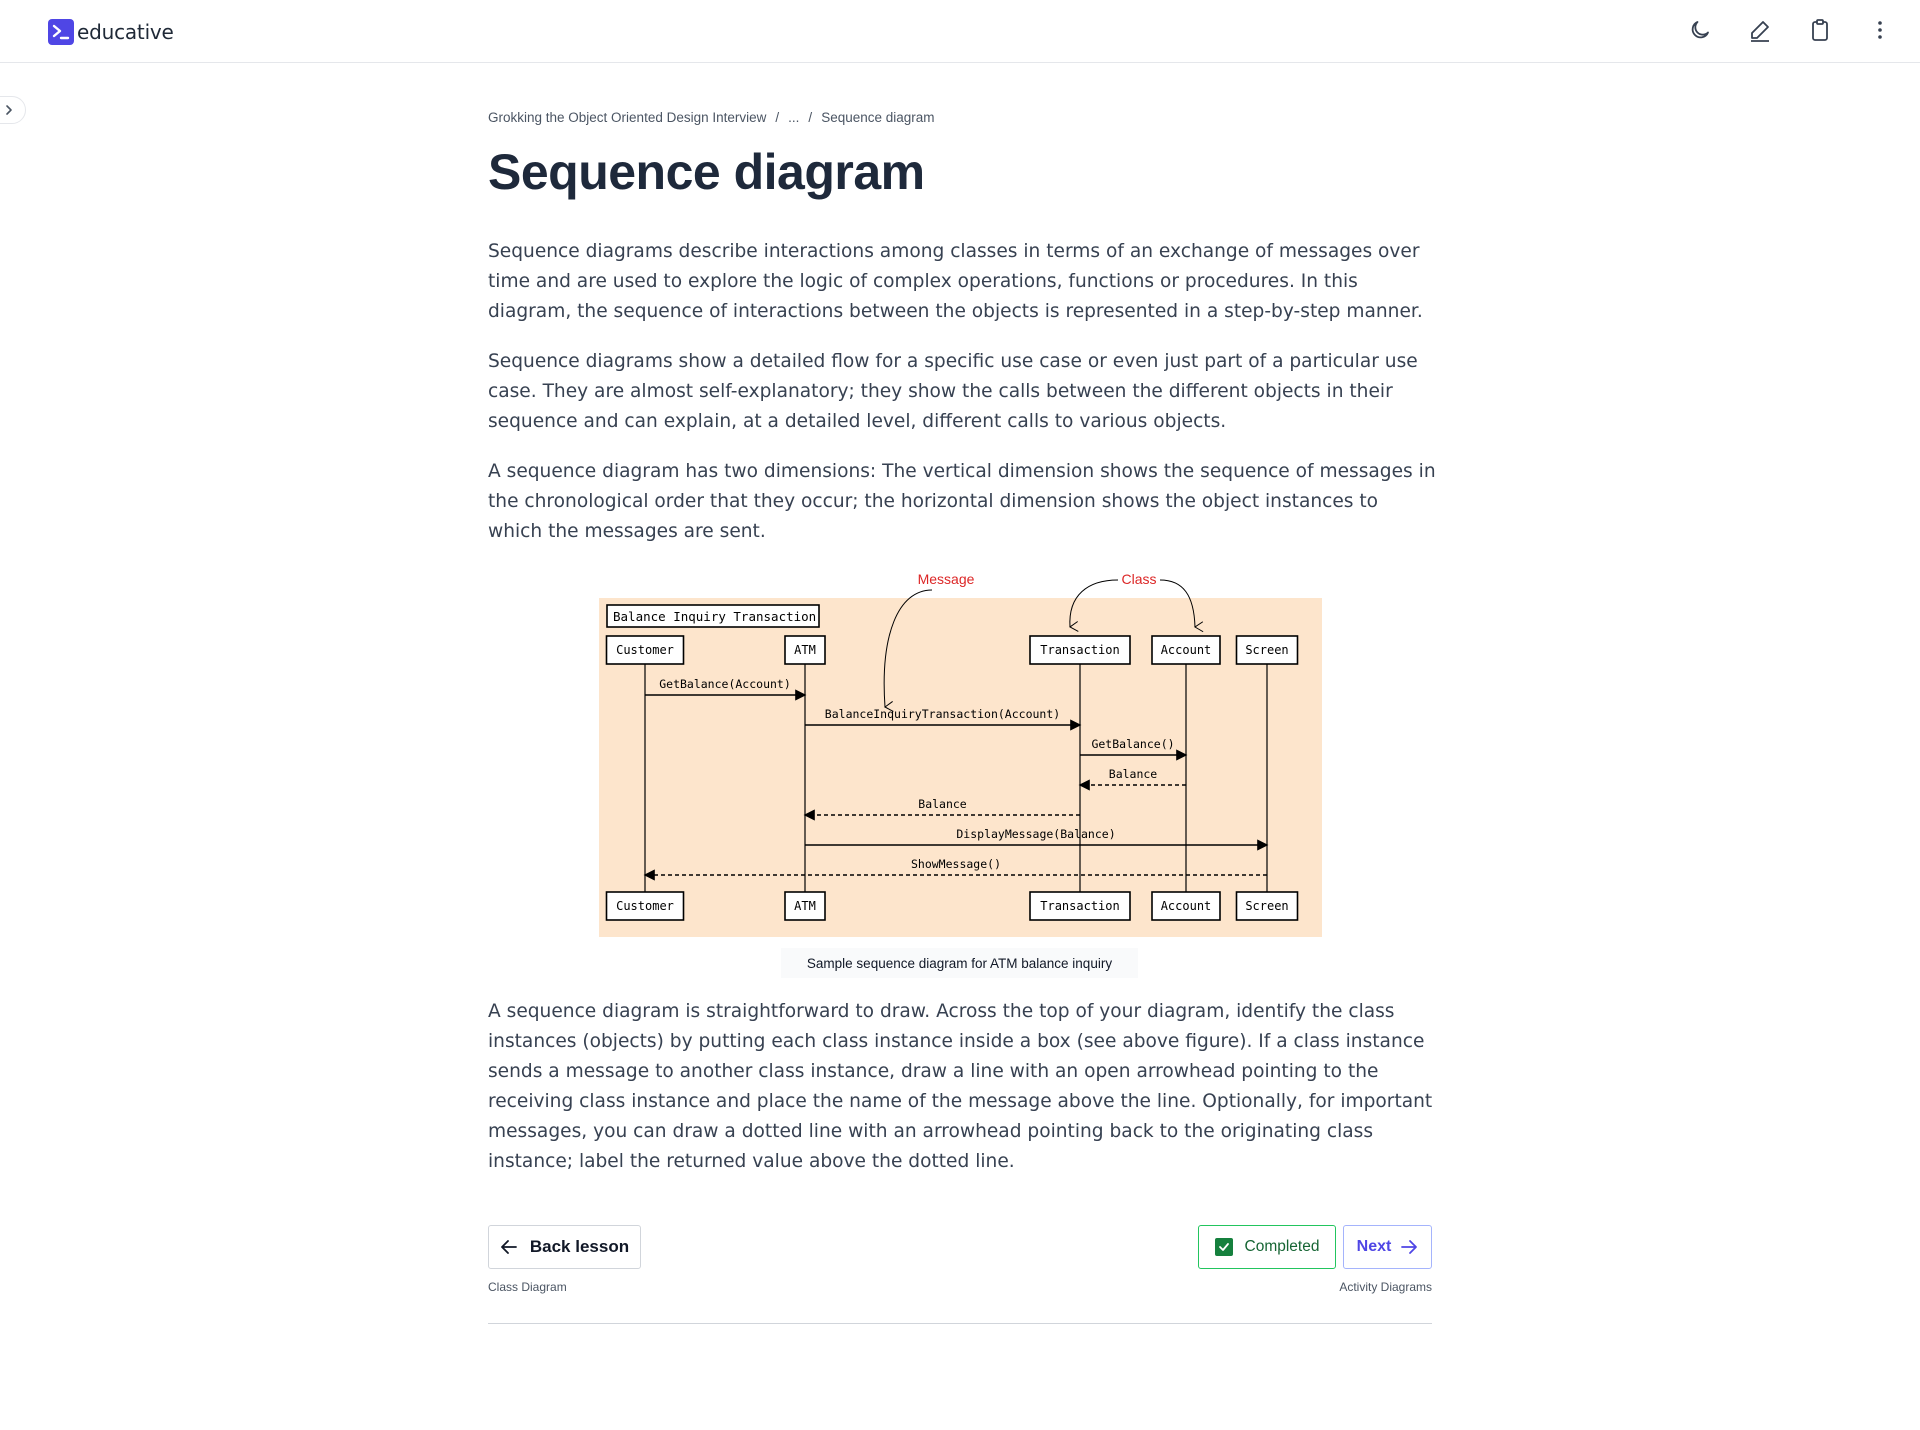 This screenshot has height=1430, width=1920. I want to click on frame-title: Balance Inquiry Transaction, so click(714, 616).